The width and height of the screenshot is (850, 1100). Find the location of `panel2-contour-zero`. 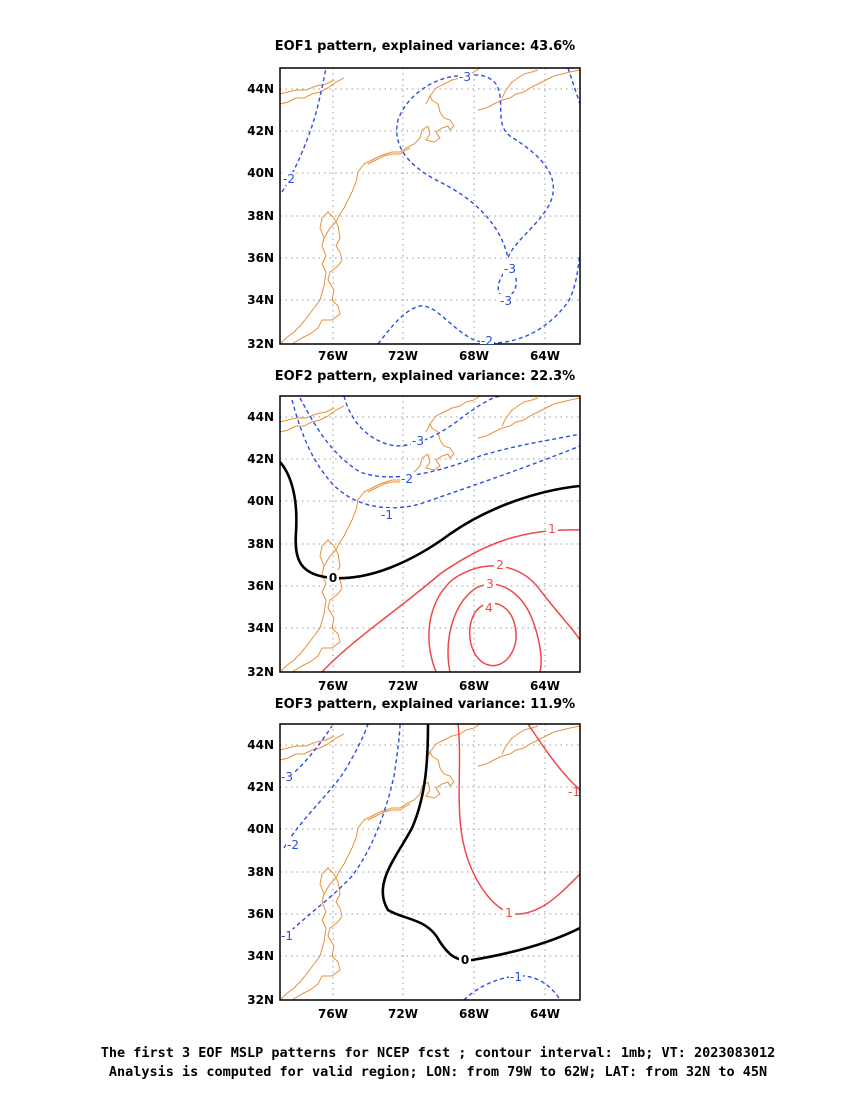

panel2-contour-zero is located at coordinates (430, 520).